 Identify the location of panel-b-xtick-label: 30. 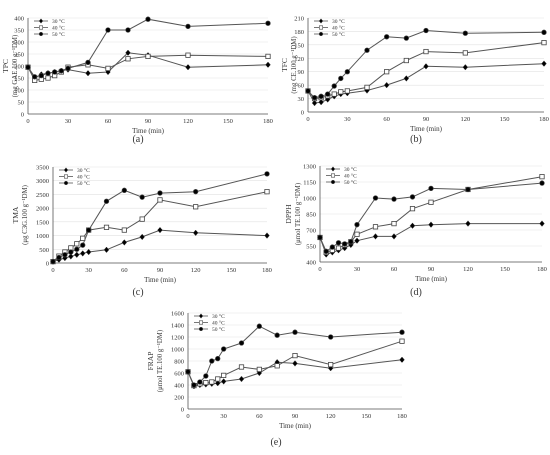
(347, 119).